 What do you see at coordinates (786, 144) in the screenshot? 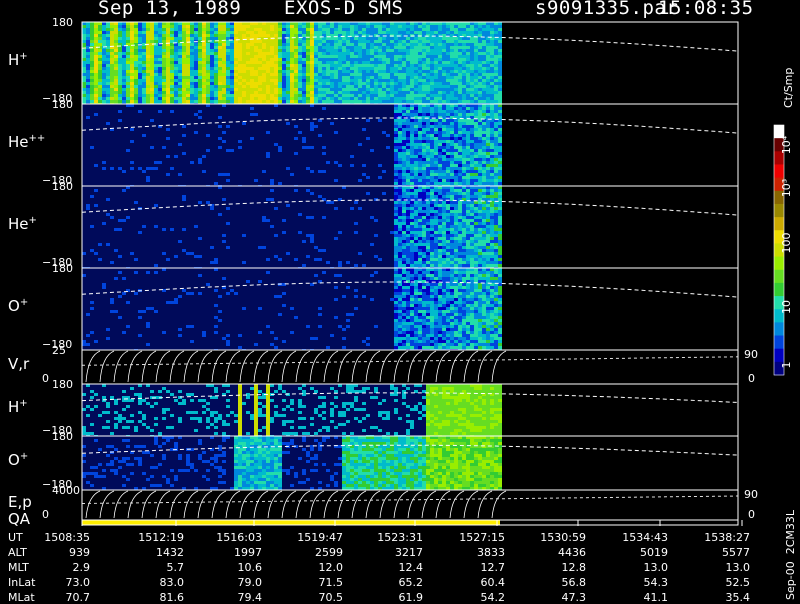
I see `colorbar-tick-label: 10⁴` at bounding box center [786, 144].